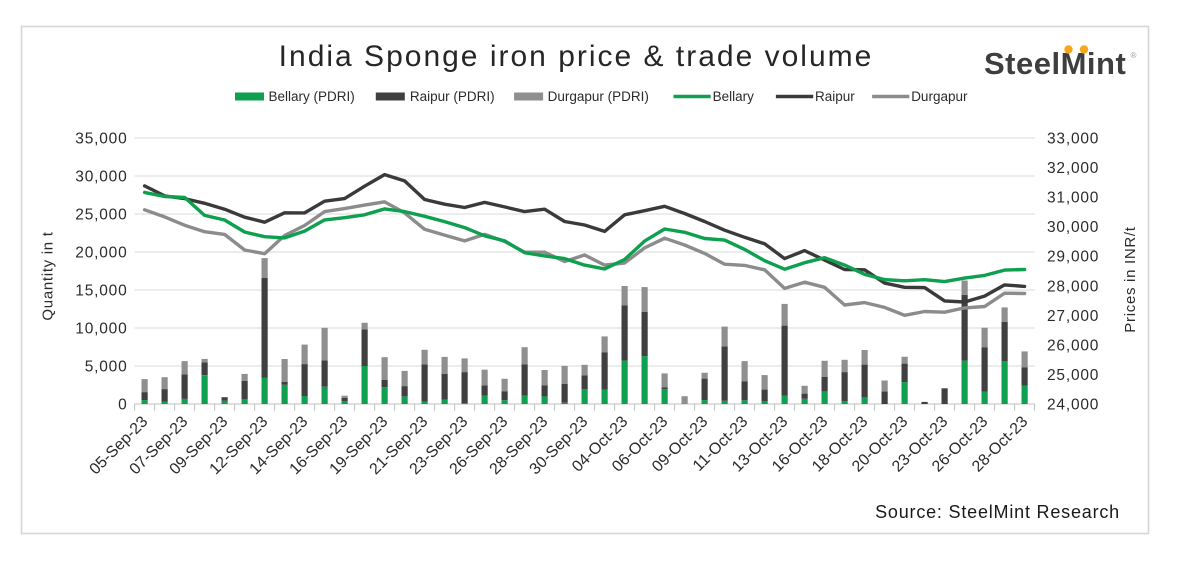  I want to click on svg-text: 5,000, so click(106, 367).